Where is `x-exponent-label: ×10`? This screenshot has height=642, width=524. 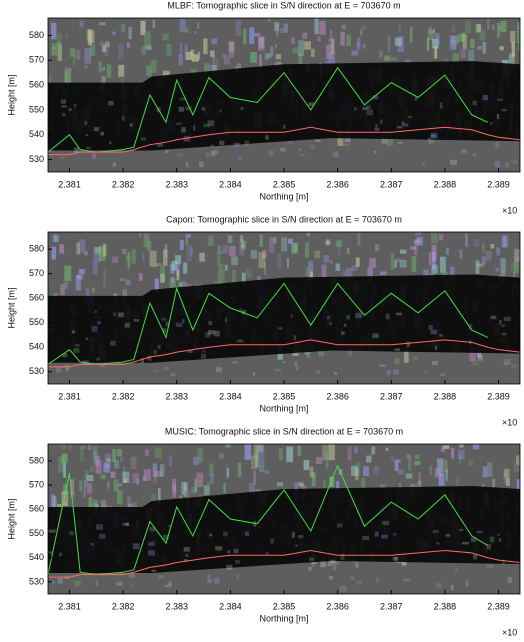 x-exponent-label: ×10 is located at coordinates (509, 422).